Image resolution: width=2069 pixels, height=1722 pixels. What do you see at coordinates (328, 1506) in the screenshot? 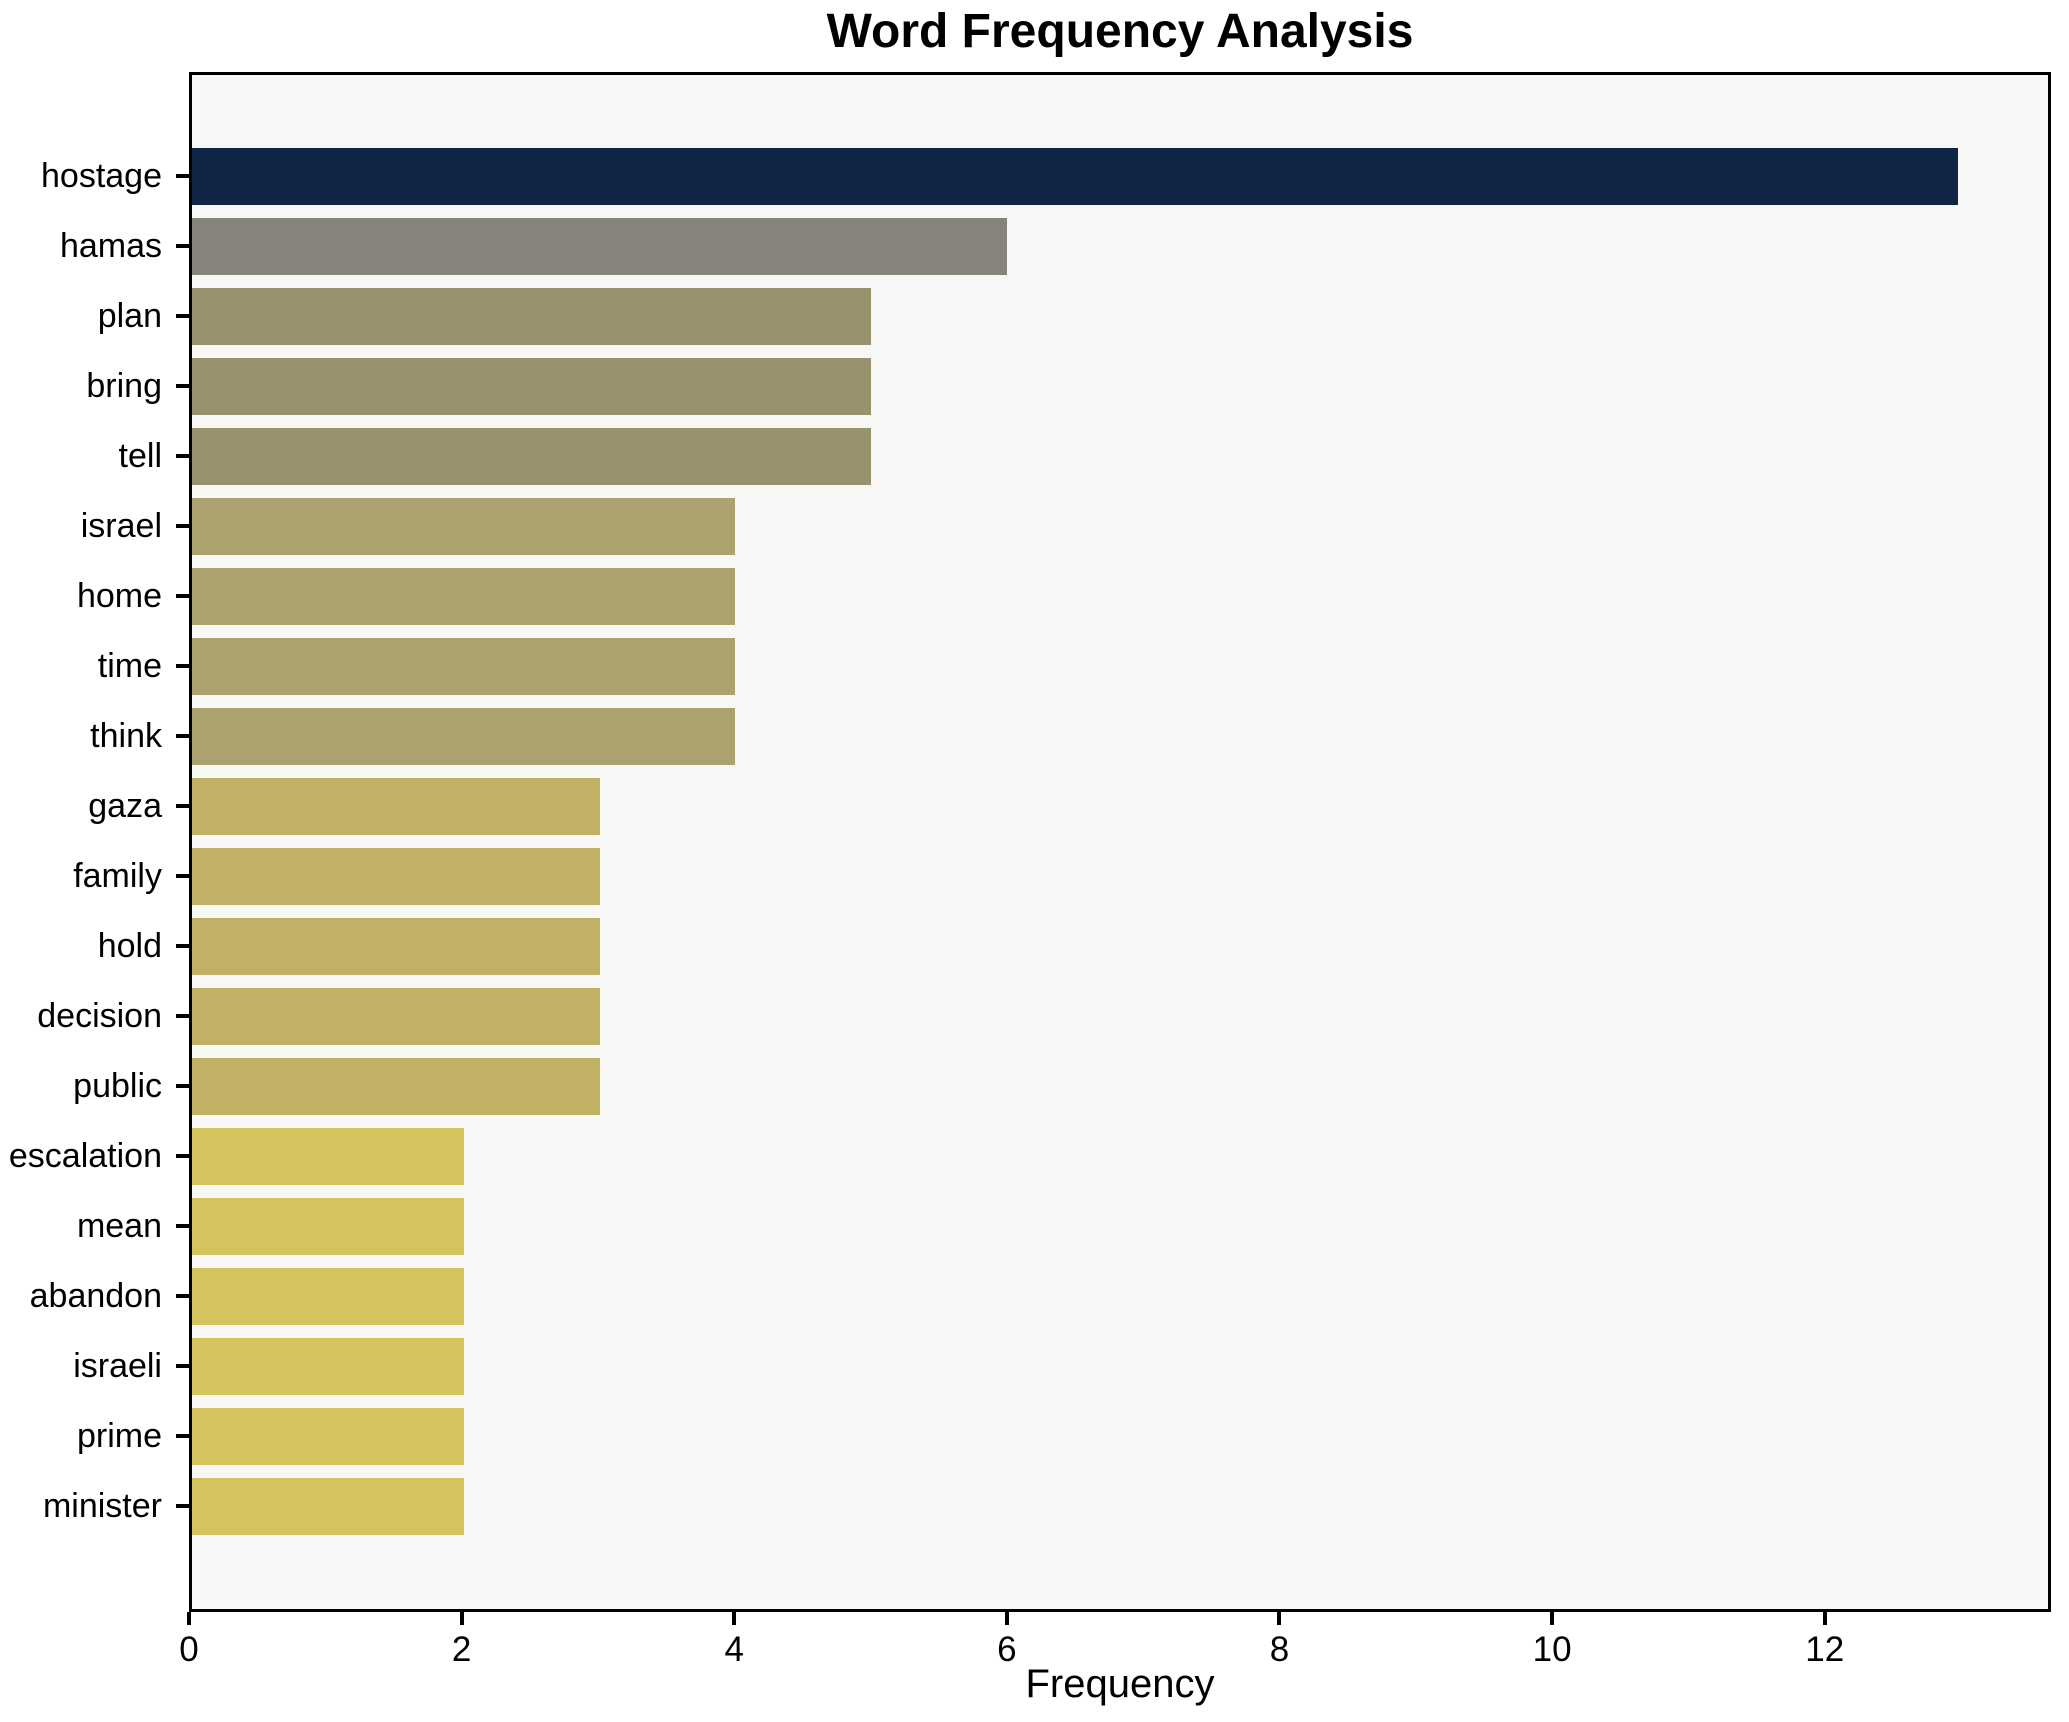
I see `bar-minister` at bounding box center [328, 1506].